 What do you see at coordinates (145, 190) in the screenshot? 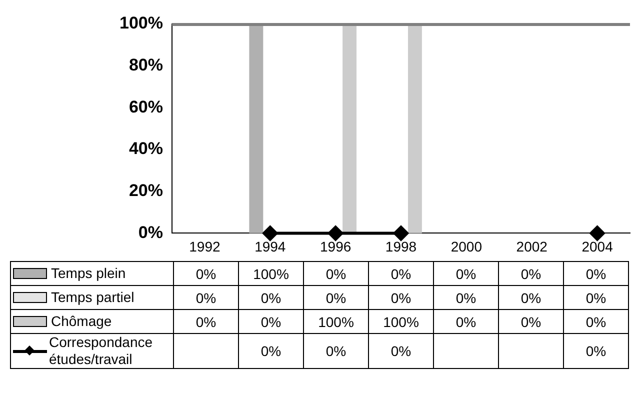
I see `y-tick-label: 20%` at bounding box center [145, 190].